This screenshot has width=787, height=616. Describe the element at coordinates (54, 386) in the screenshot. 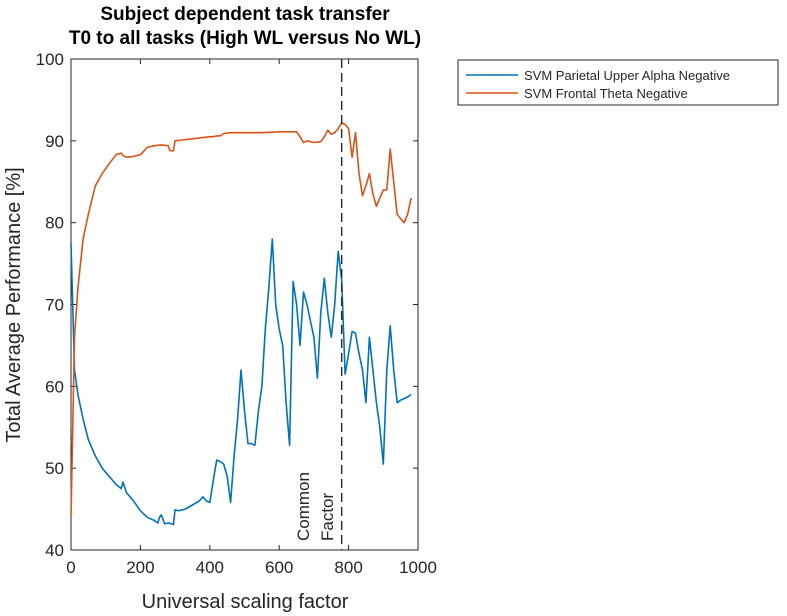

I see `y-tick-label: 60` at that location.